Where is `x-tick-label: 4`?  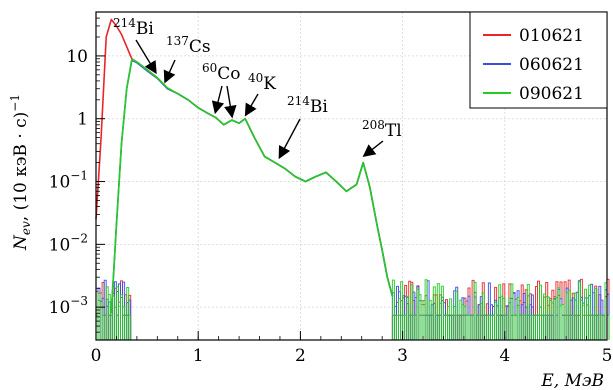 x-tick-label: 4 is located at coordinates (504, 356).